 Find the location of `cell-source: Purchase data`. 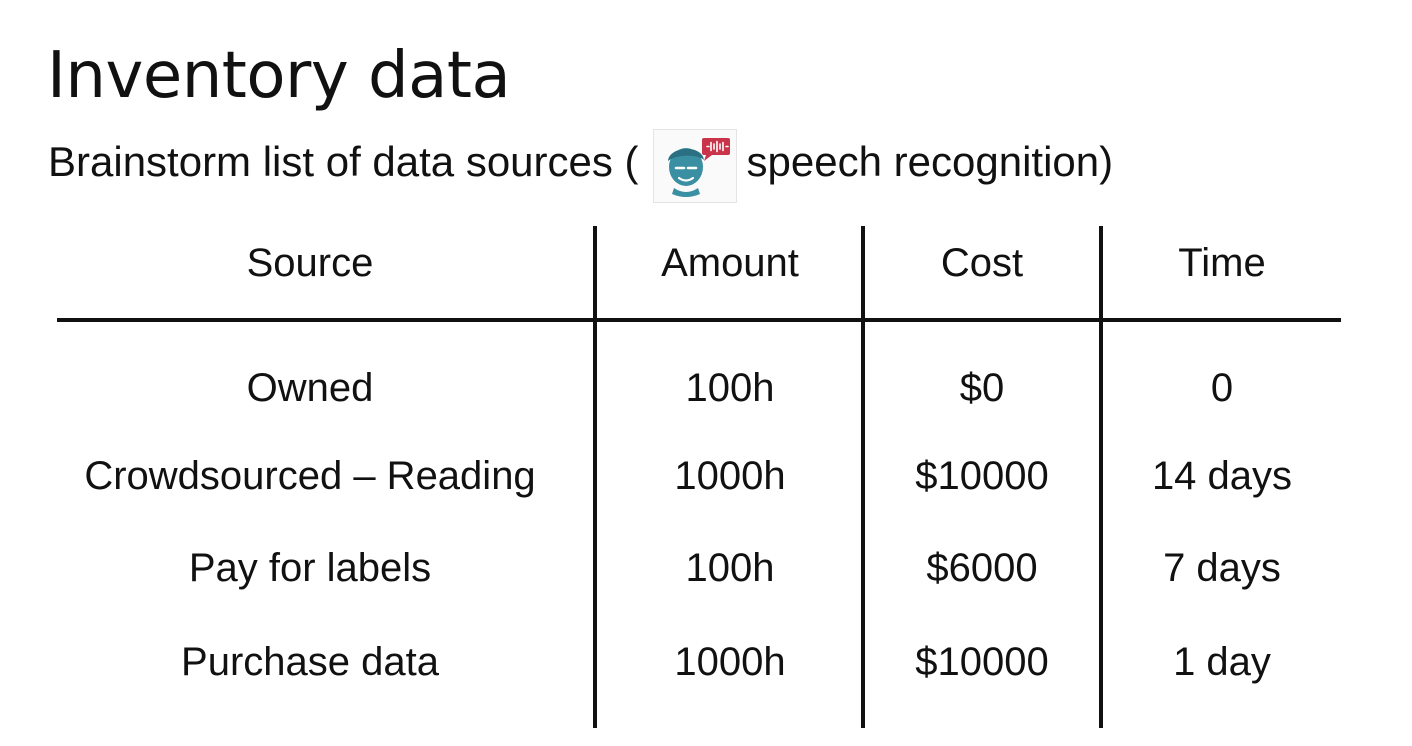

cell-source: Purchase data is located at coordinates (310, 662).